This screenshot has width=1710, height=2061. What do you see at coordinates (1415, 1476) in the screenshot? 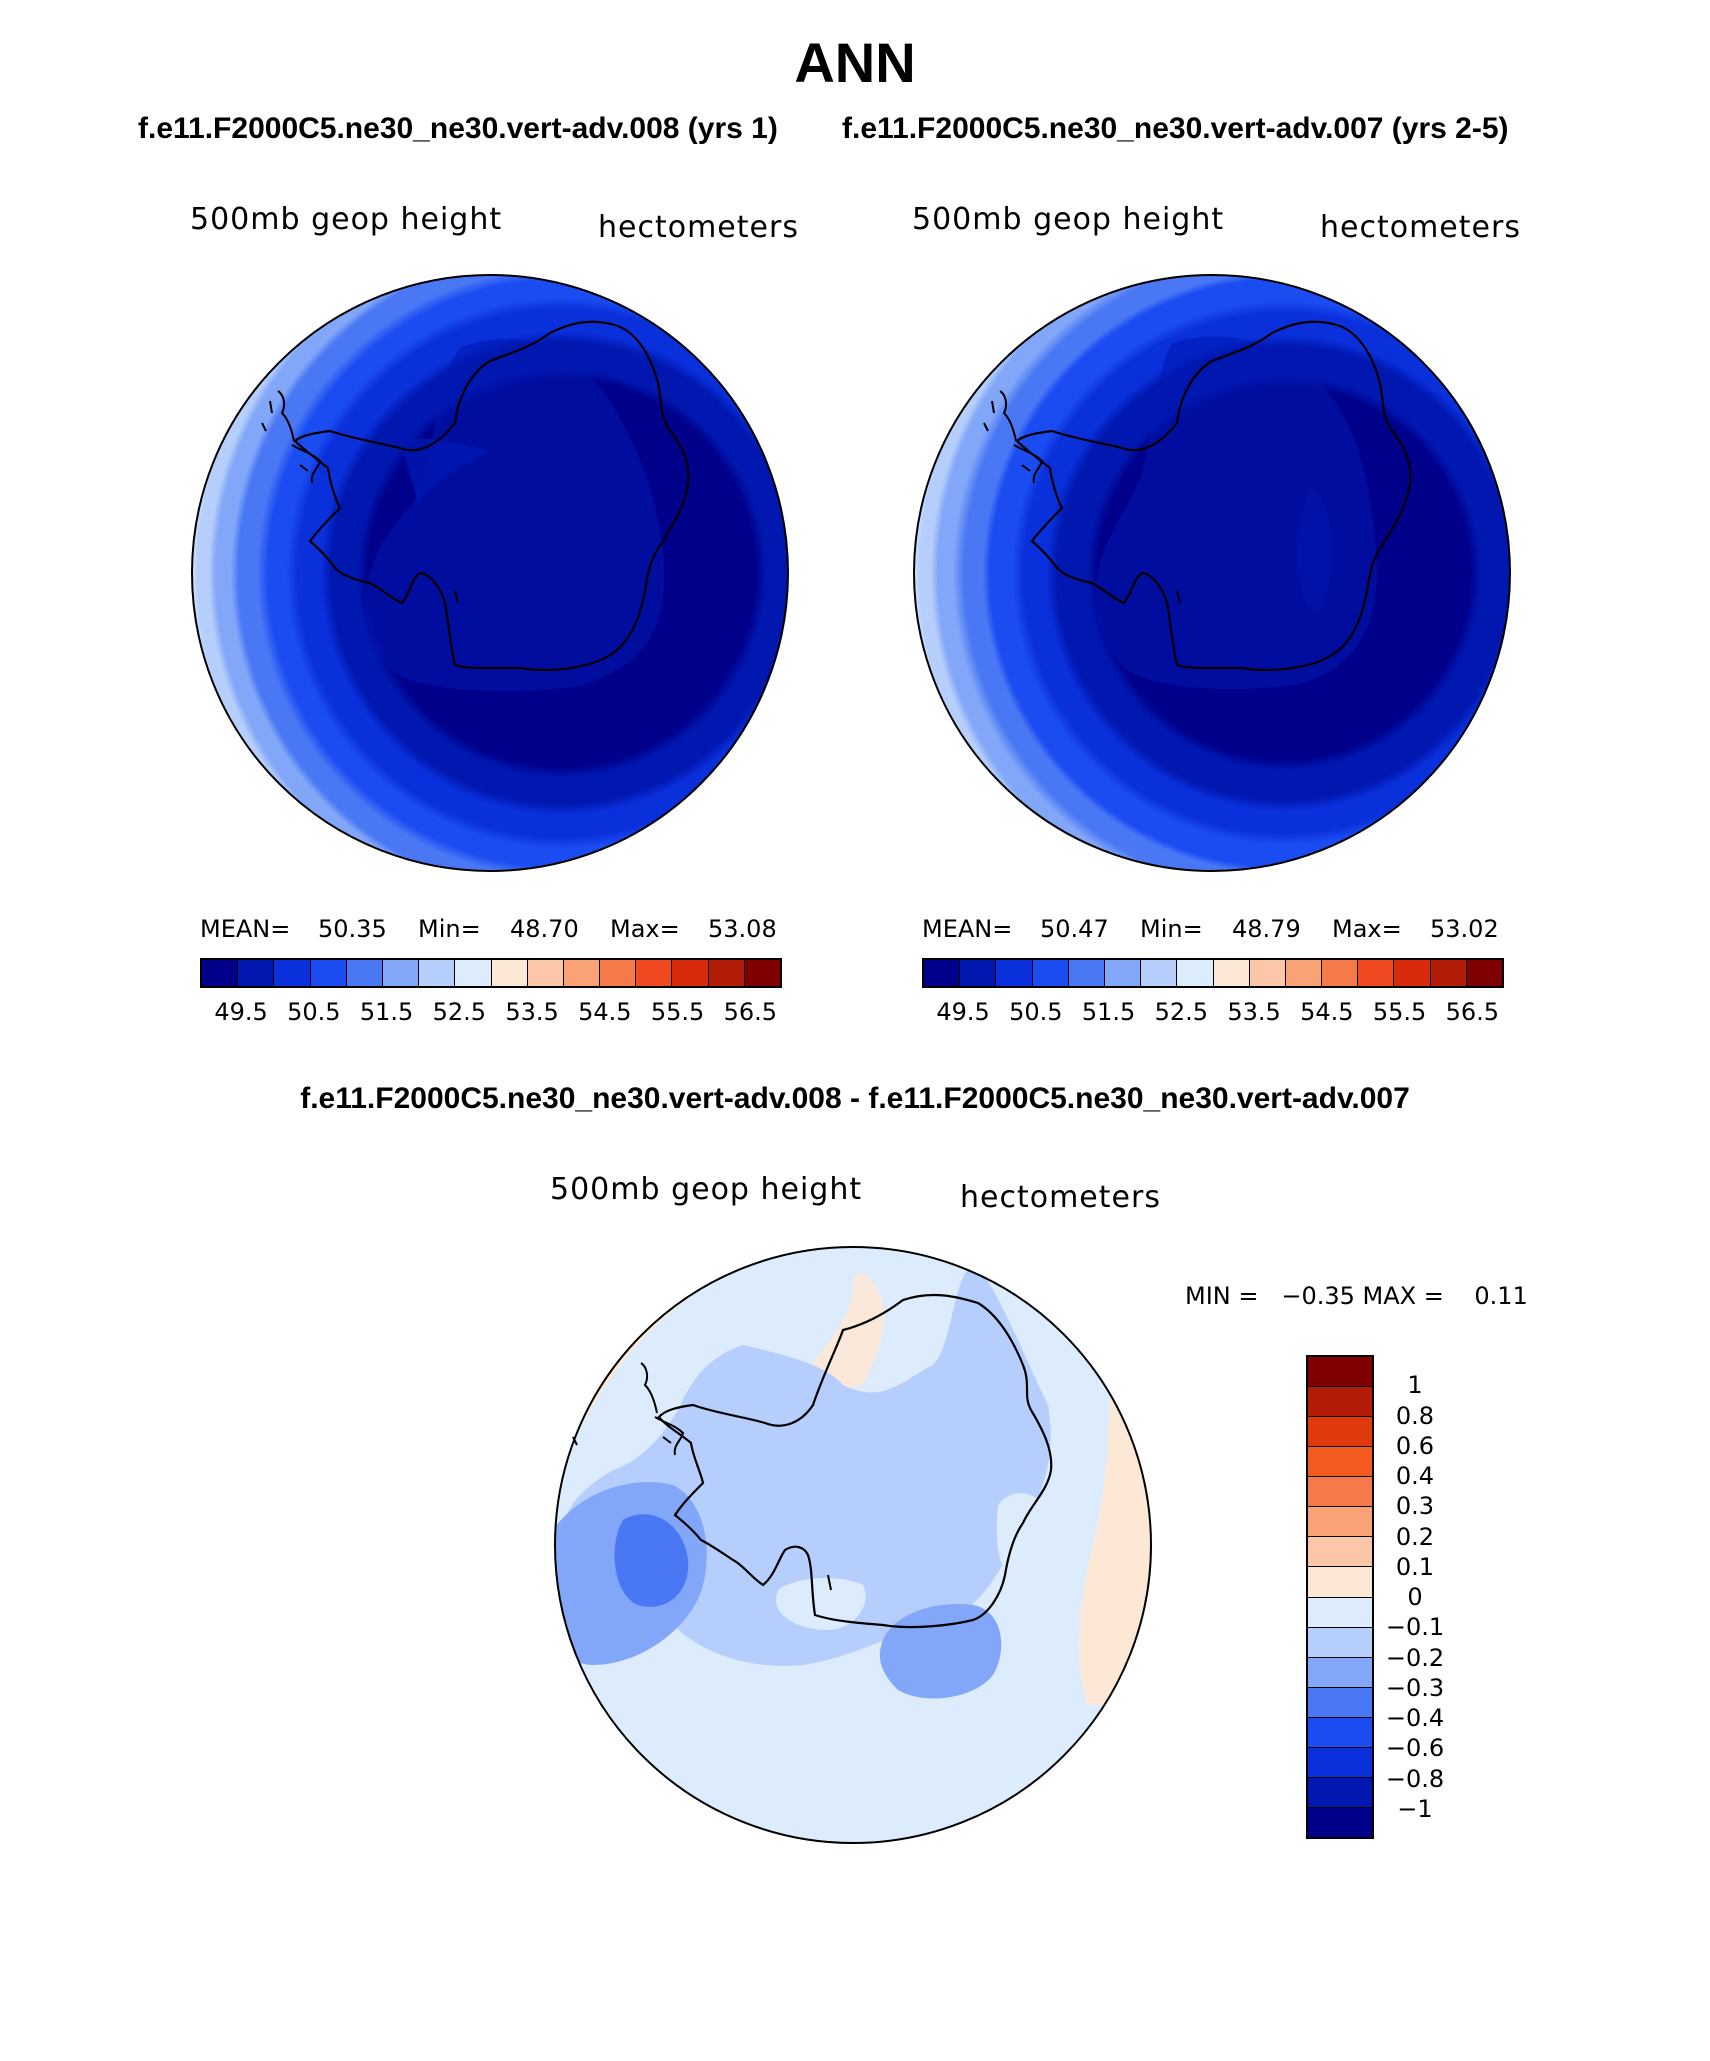
I see `colorbar-tick-label: 0.4` at bounding box center [1415, 1476].